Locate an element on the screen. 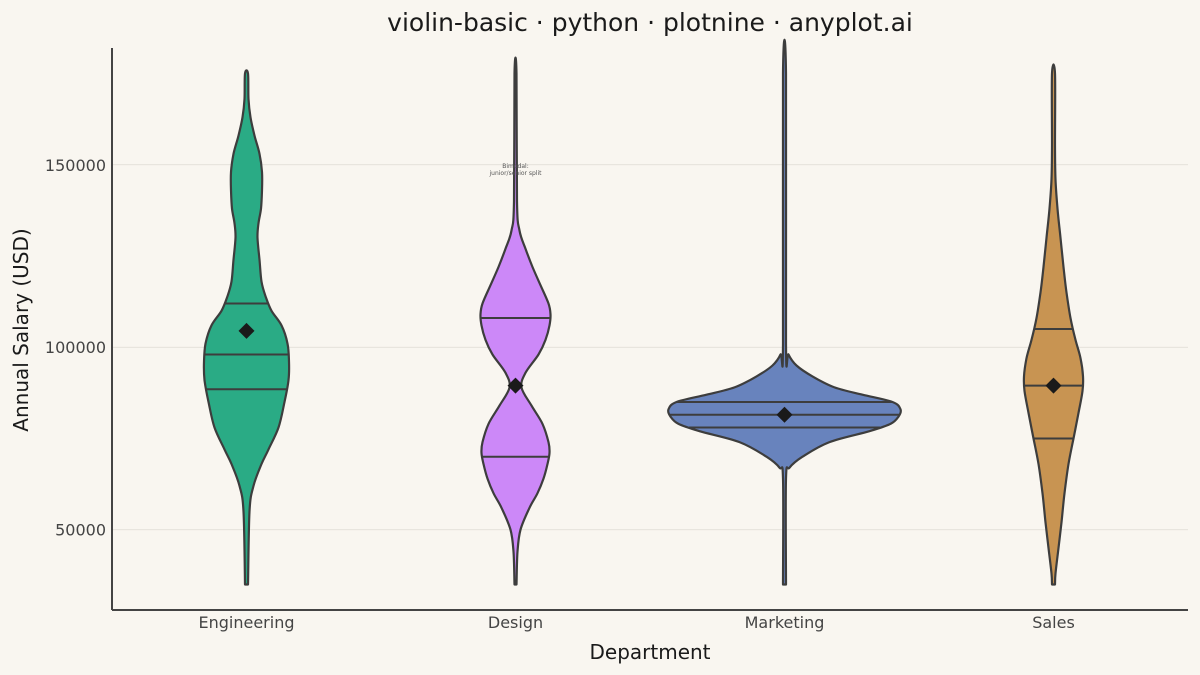  x-tick-label-engineering: Engineering is located at coordinates (247, 622).